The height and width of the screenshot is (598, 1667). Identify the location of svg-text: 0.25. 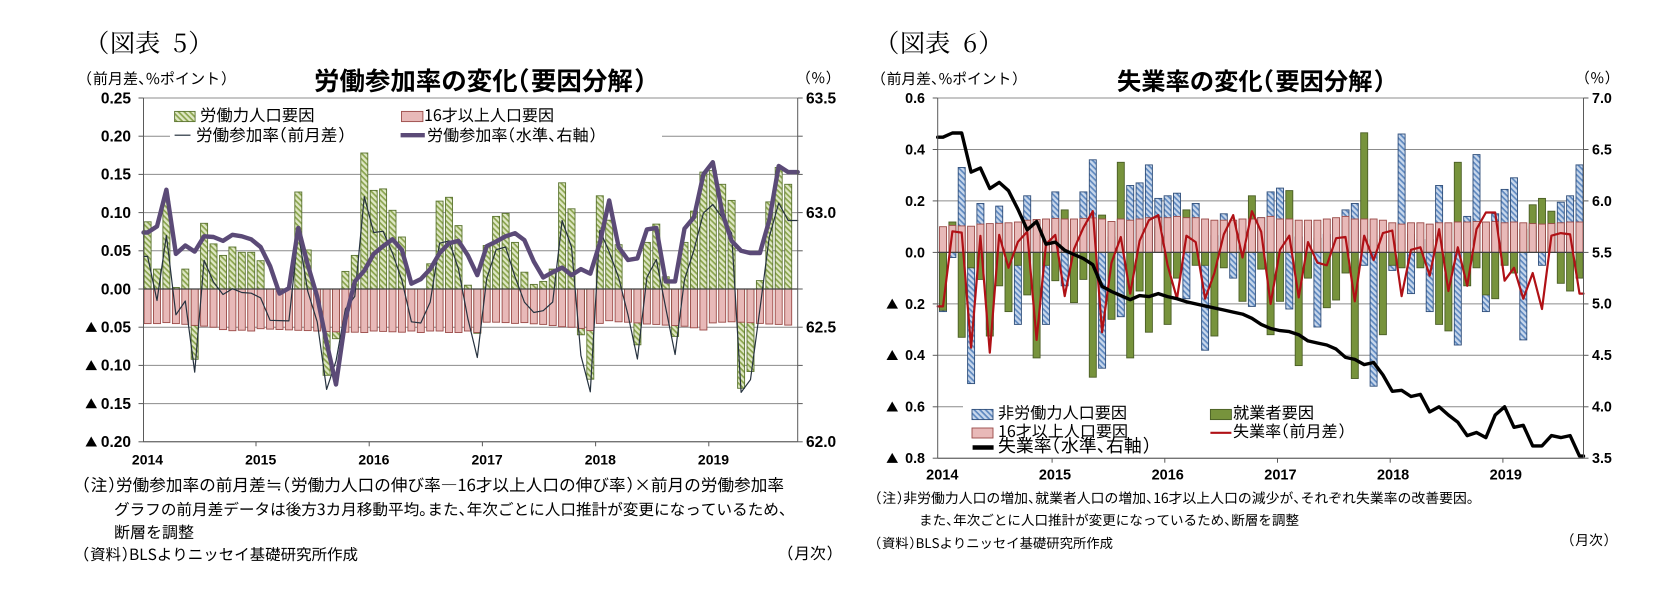
(116, 98).